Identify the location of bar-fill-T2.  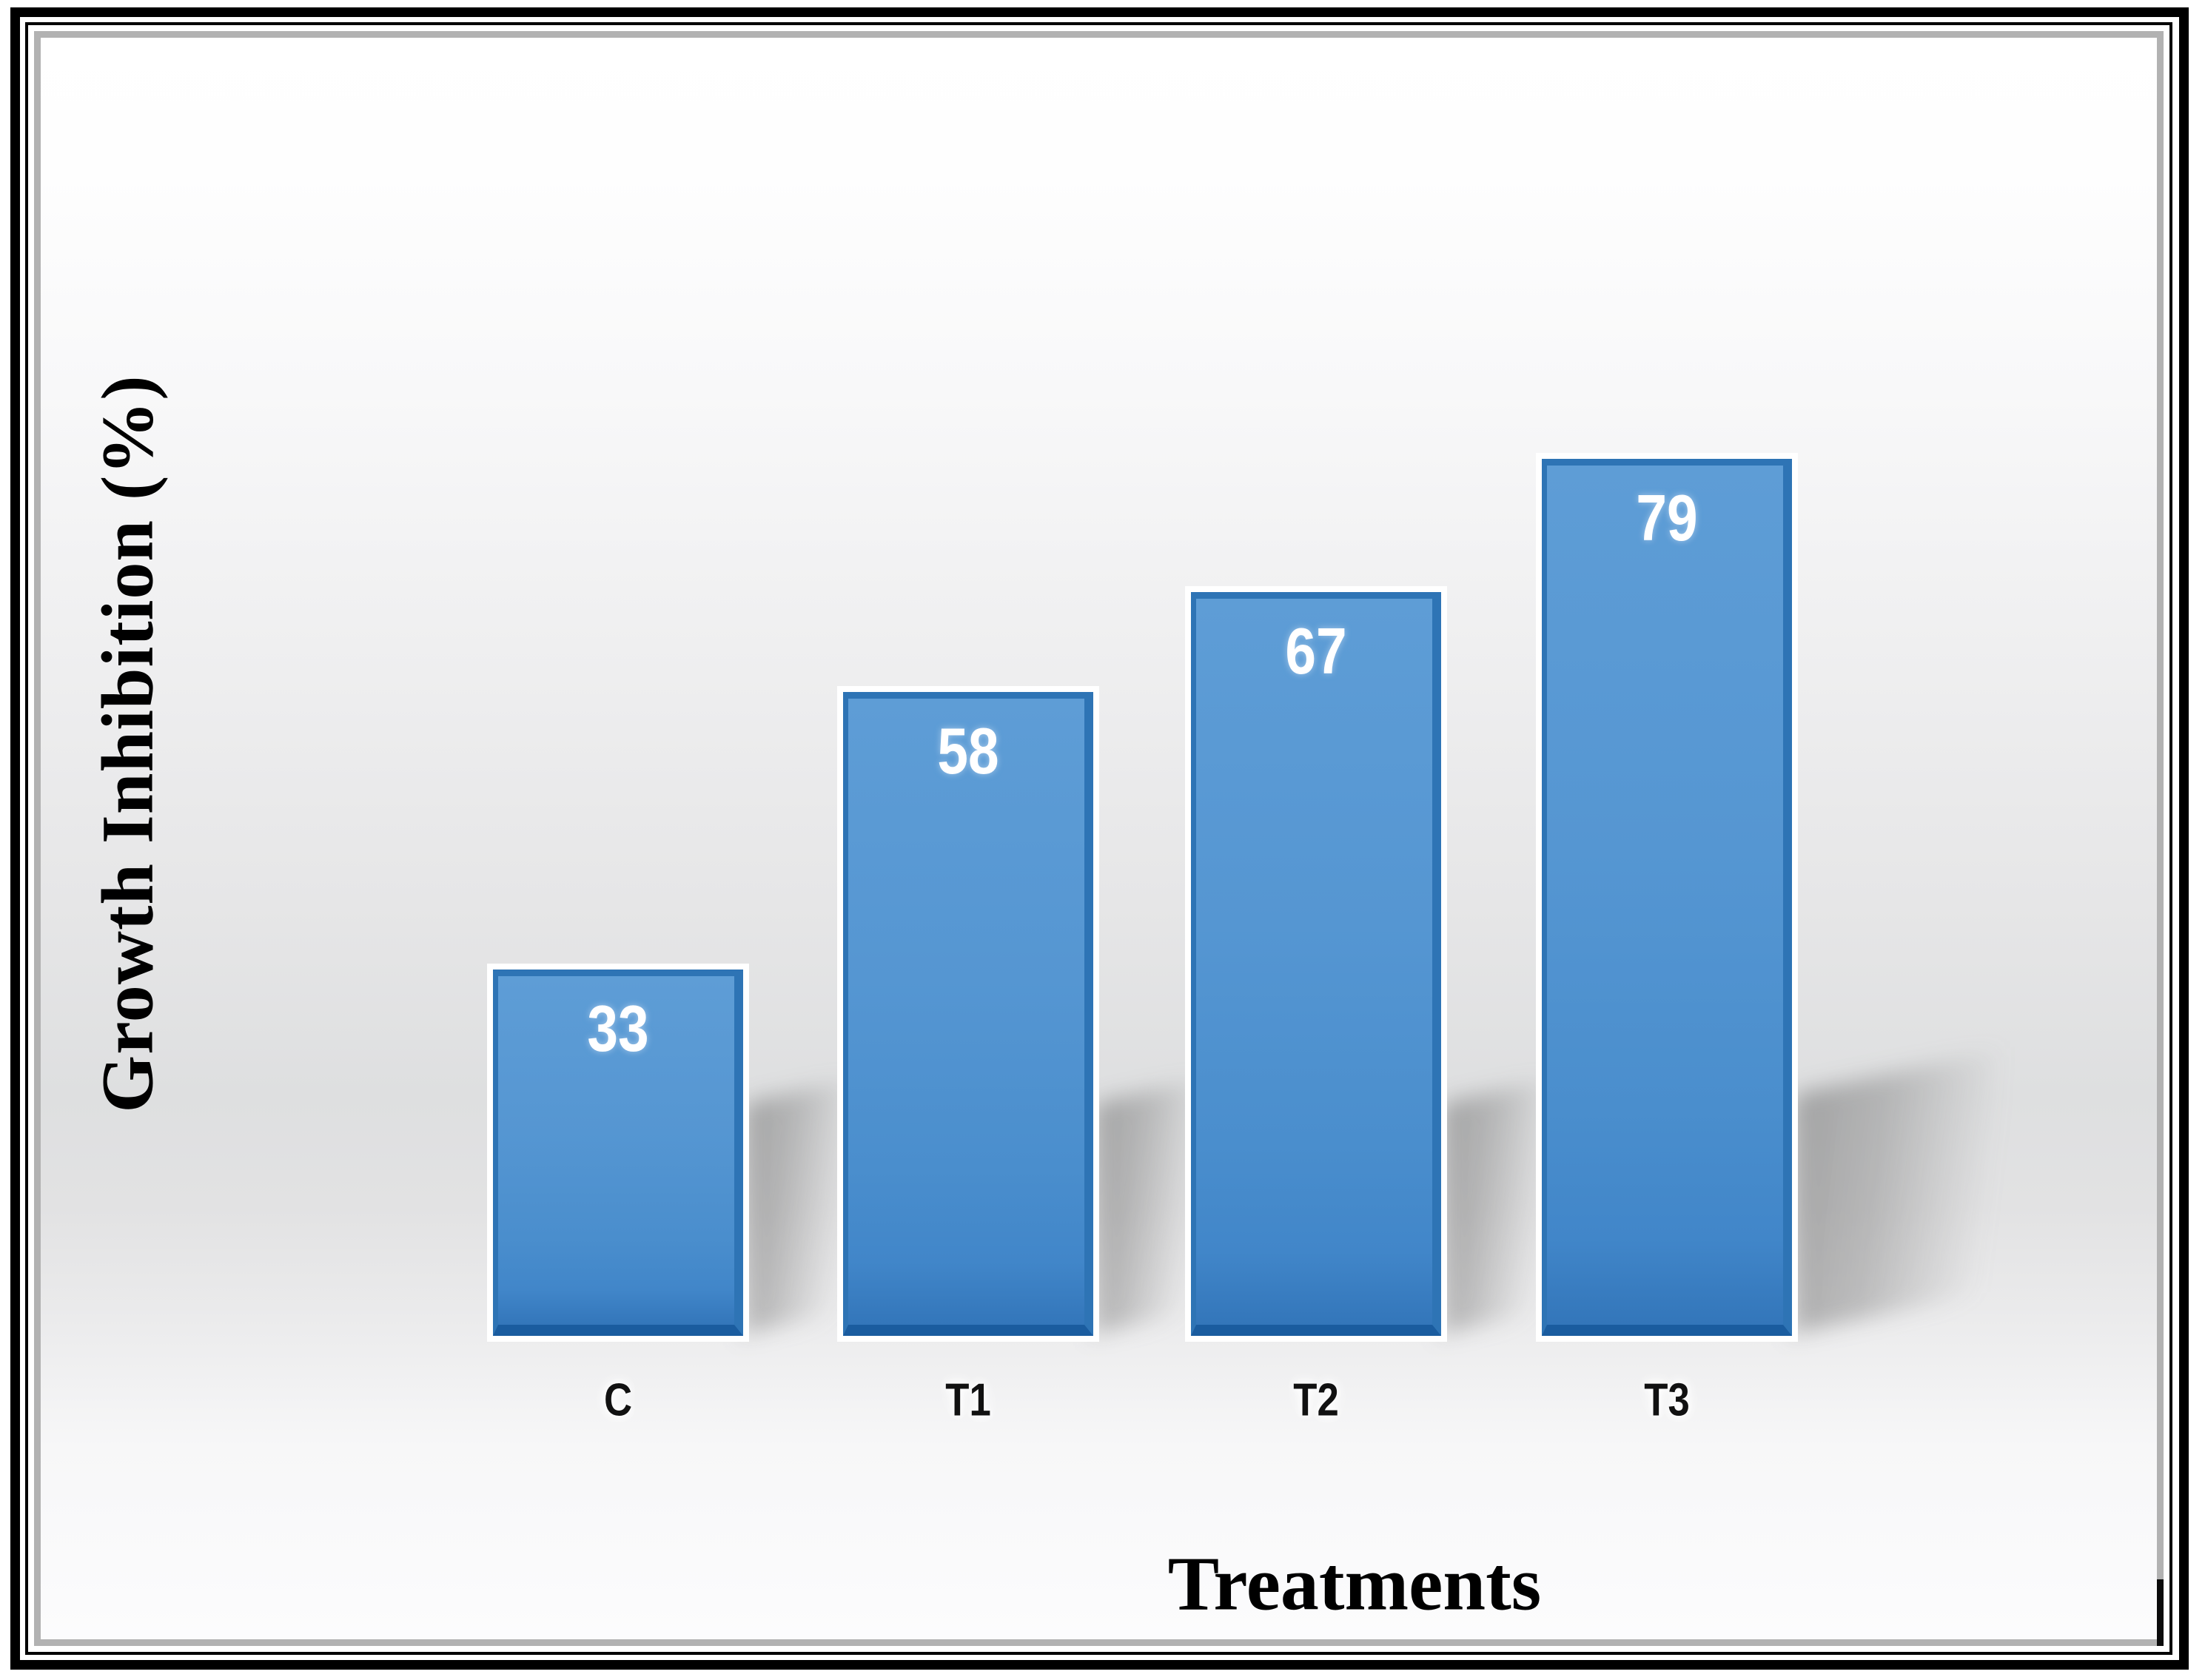
(1316, 964).